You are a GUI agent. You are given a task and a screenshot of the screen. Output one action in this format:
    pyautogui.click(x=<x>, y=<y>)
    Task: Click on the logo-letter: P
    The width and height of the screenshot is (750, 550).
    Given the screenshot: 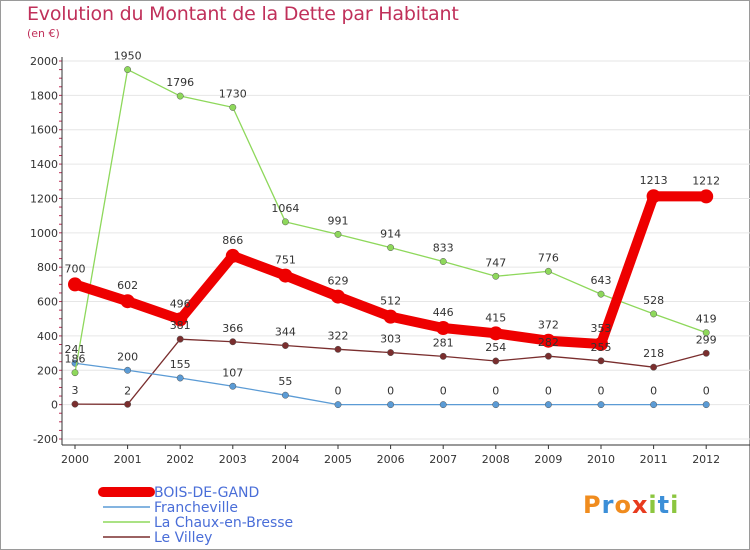 What is the action you would take?
    pyautogui.click(x=592, y=505)
    